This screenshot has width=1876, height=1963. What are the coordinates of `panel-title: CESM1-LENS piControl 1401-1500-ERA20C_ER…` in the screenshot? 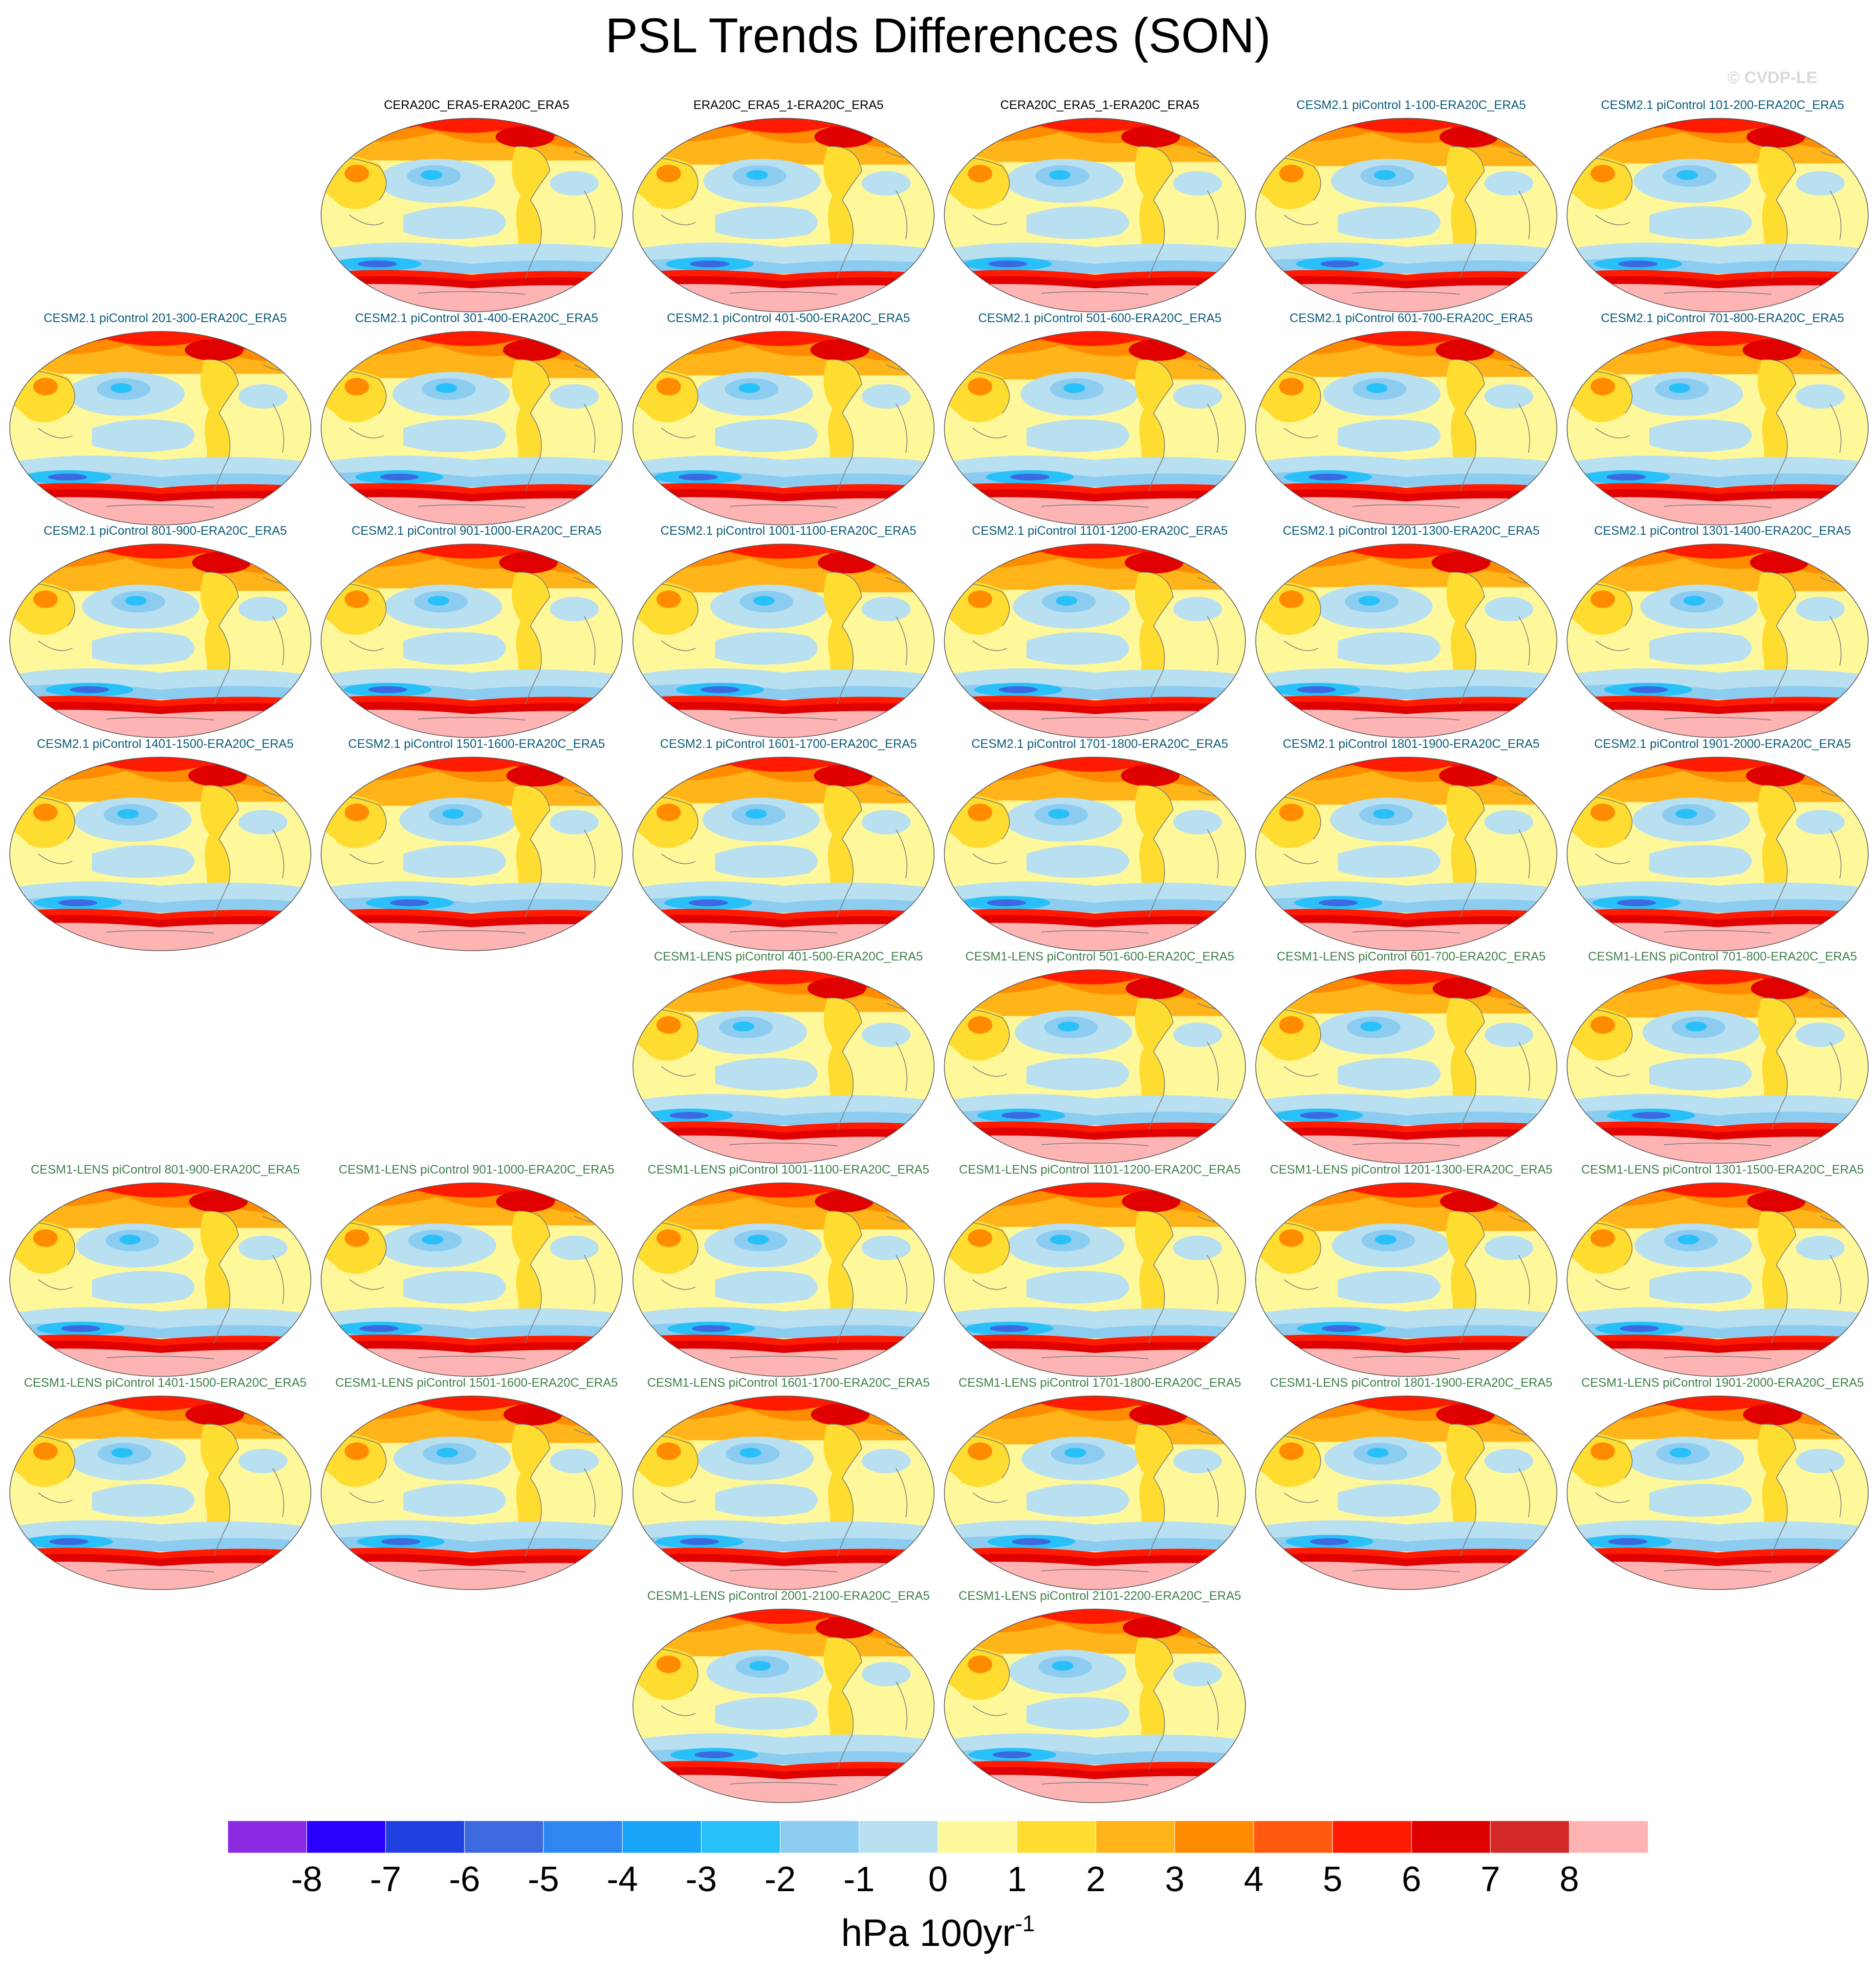 It's located at (165, 1383).